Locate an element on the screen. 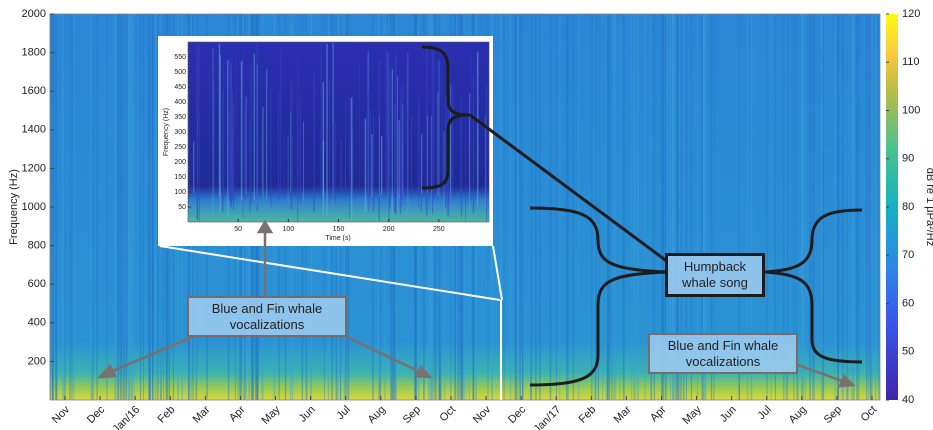 The height and width of the screenshot is (430, 933). y-tick-label: 800 is located at coordinates (37, 246).